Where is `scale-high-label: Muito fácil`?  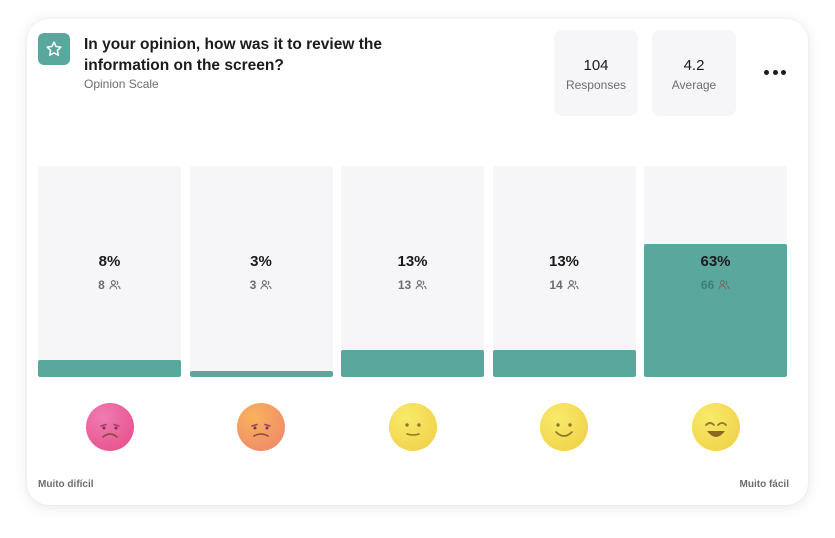 scale-high-label: Muito fácil is located at coordinates (764, 484).